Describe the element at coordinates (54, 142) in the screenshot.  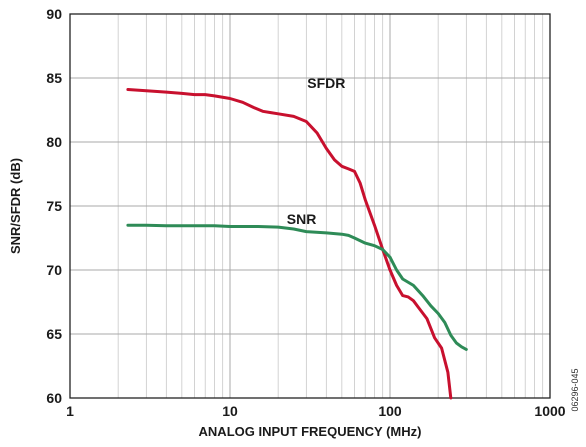
I see `y-tick-label: 80` at that location.